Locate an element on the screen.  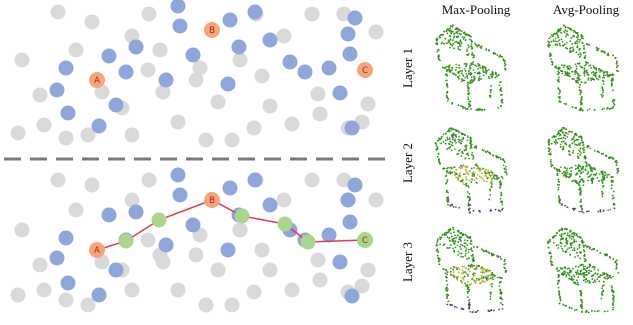
label-c-top: C is located at coordinates (365, 71).